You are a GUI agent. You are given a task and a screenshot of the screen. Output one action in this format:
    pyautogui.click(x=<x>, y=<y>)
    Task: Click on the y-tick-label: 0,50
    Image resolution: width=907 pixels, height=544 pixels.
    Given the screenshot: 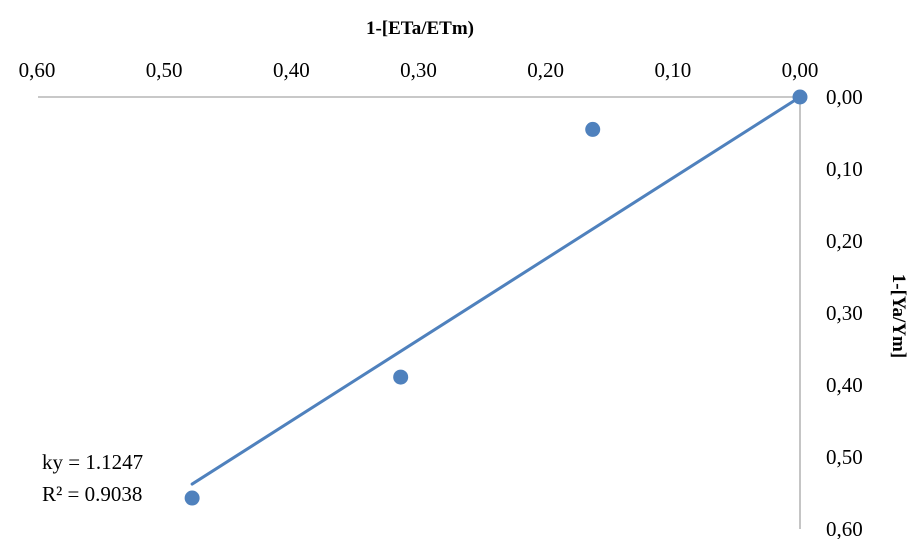 What is the action you would take?
    pyautogui.click(x=844, y=457)
    